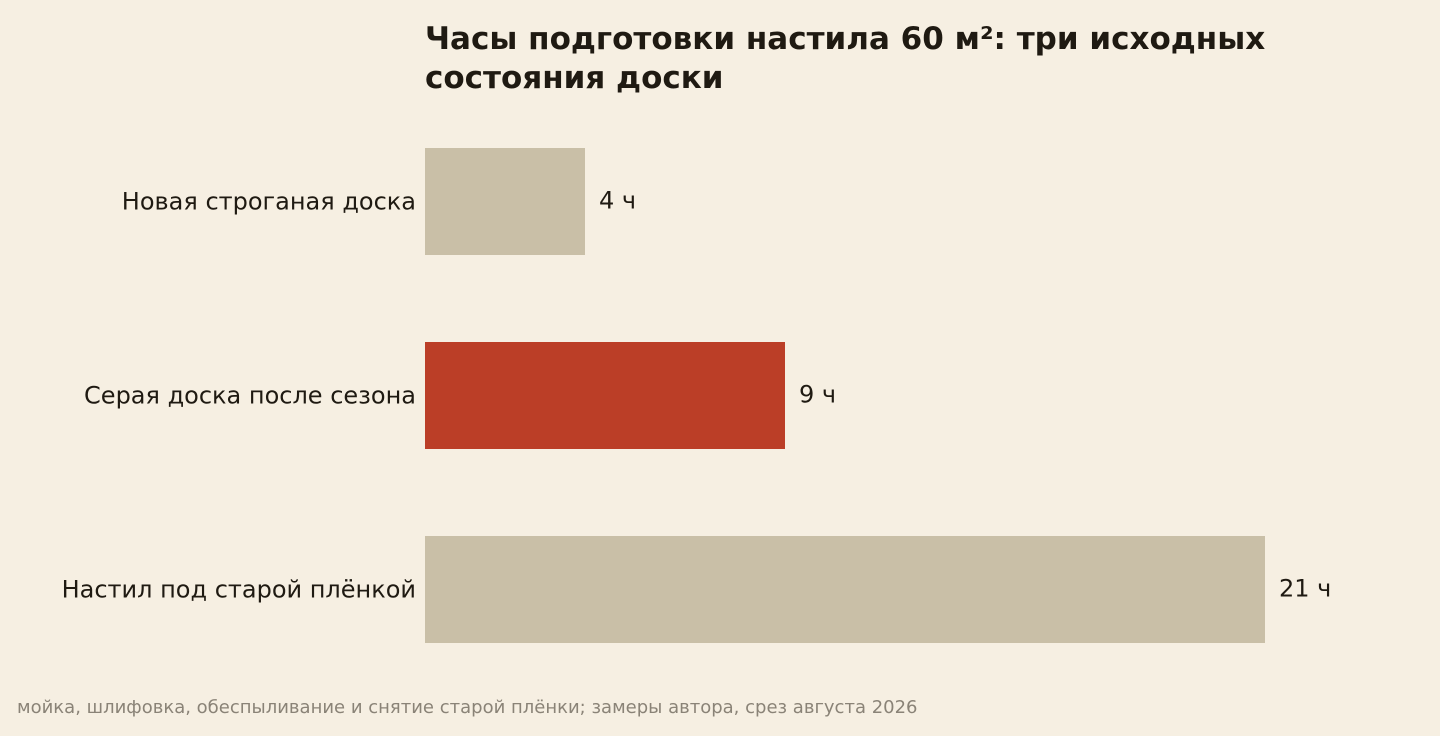 The height and width of the screenshot is (736, 1440). Describe the element at coordinates (817, 395) in the screenshot. I see `value-label-2: 9 ч` at that location.